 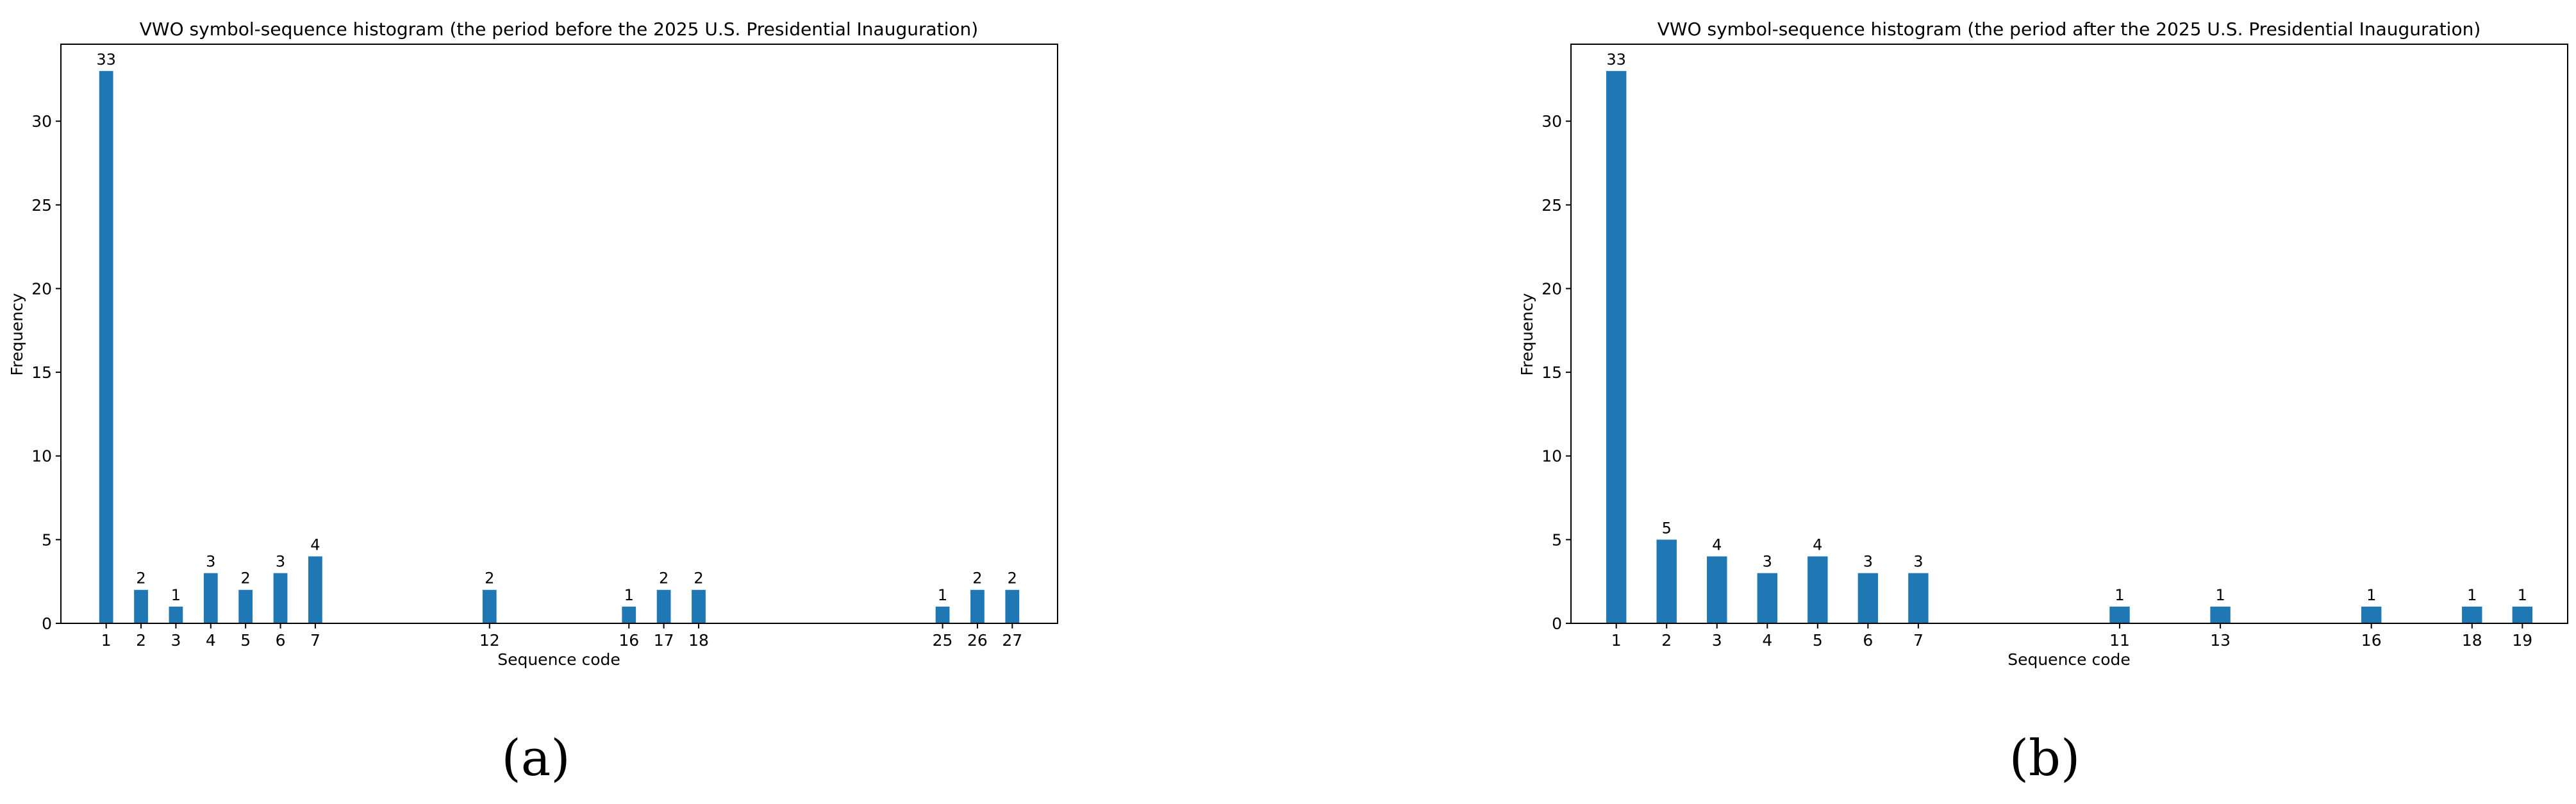 What do you see at coordinates (943, 640) in the screenshot?
I see `x-tick-label: 25` at bounding box center [943, 640].